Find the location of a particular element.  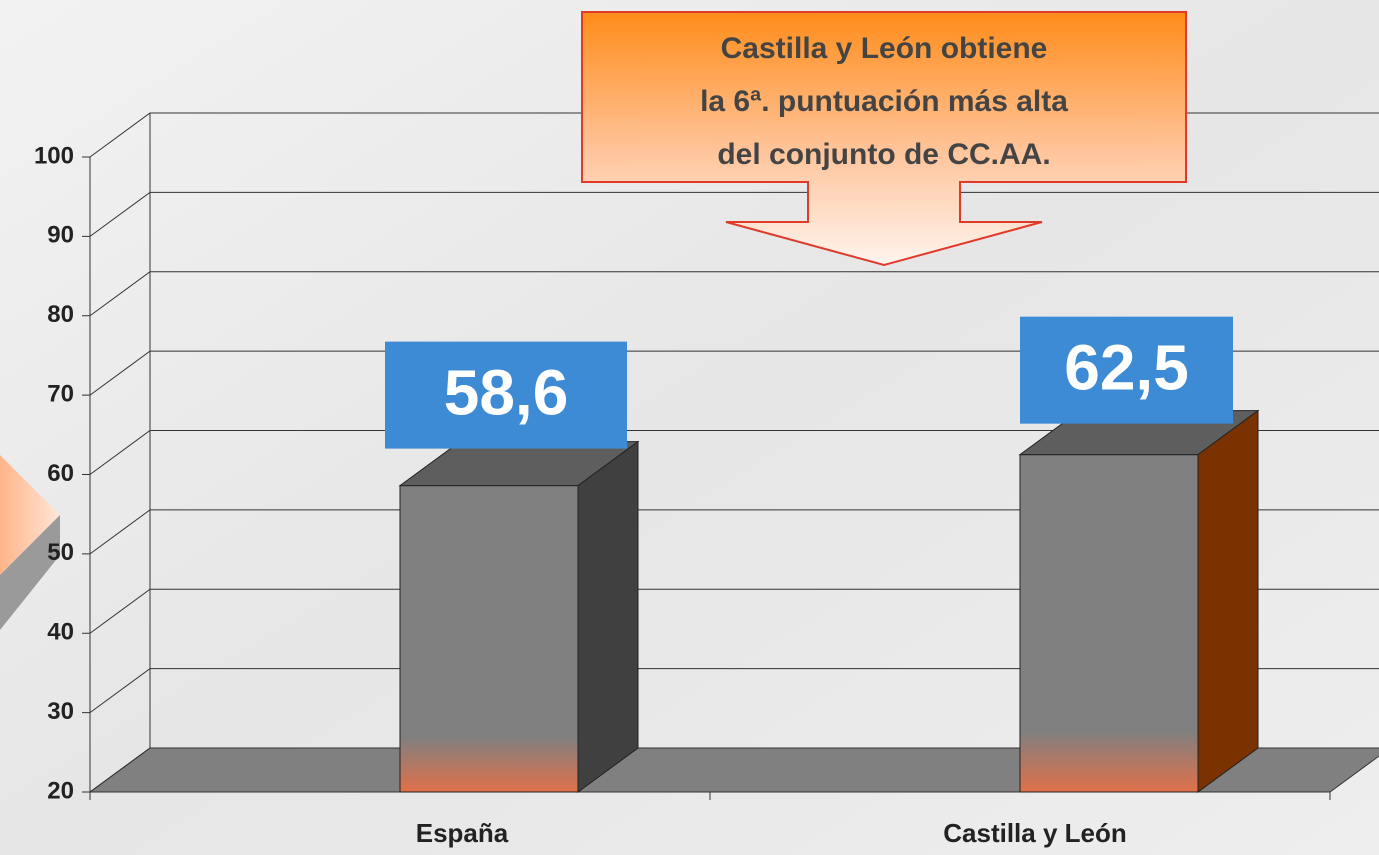

annotation-text: del conjunto de CC.AA. is located at coordinates (883, 154).